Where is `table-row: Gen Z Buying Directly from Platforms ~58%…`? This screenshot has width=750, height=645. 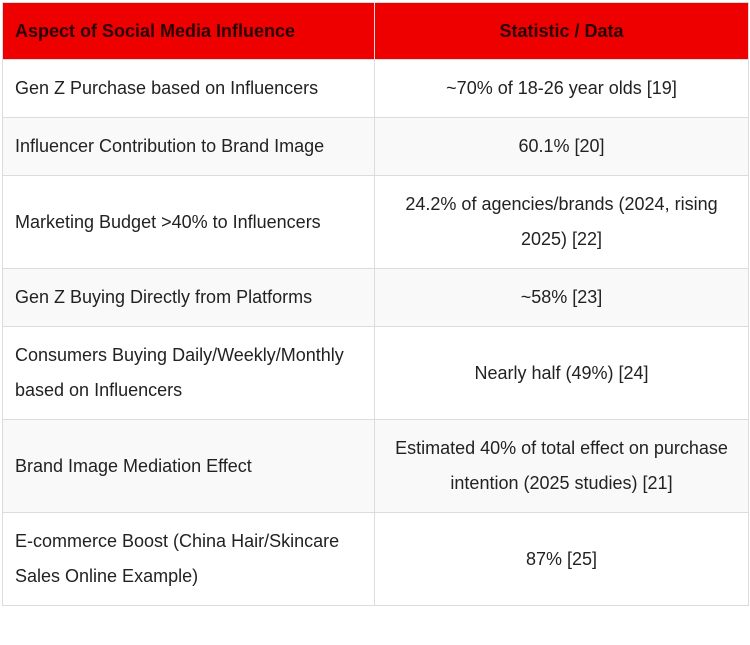
table-row: Gen Z Buying Directly from Platforms ~58%… is located at coordinates (375, 297).